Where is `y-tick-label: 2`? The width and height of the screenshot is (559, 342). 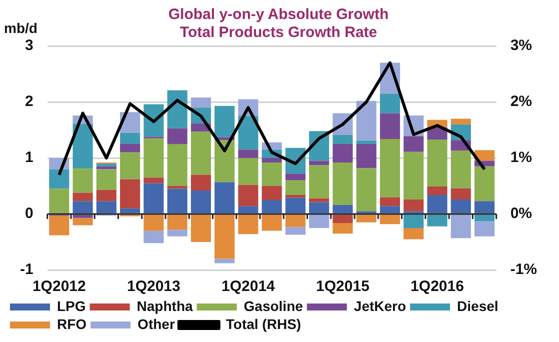 y-tick-label: 2 is located at coordinates (29, 101).